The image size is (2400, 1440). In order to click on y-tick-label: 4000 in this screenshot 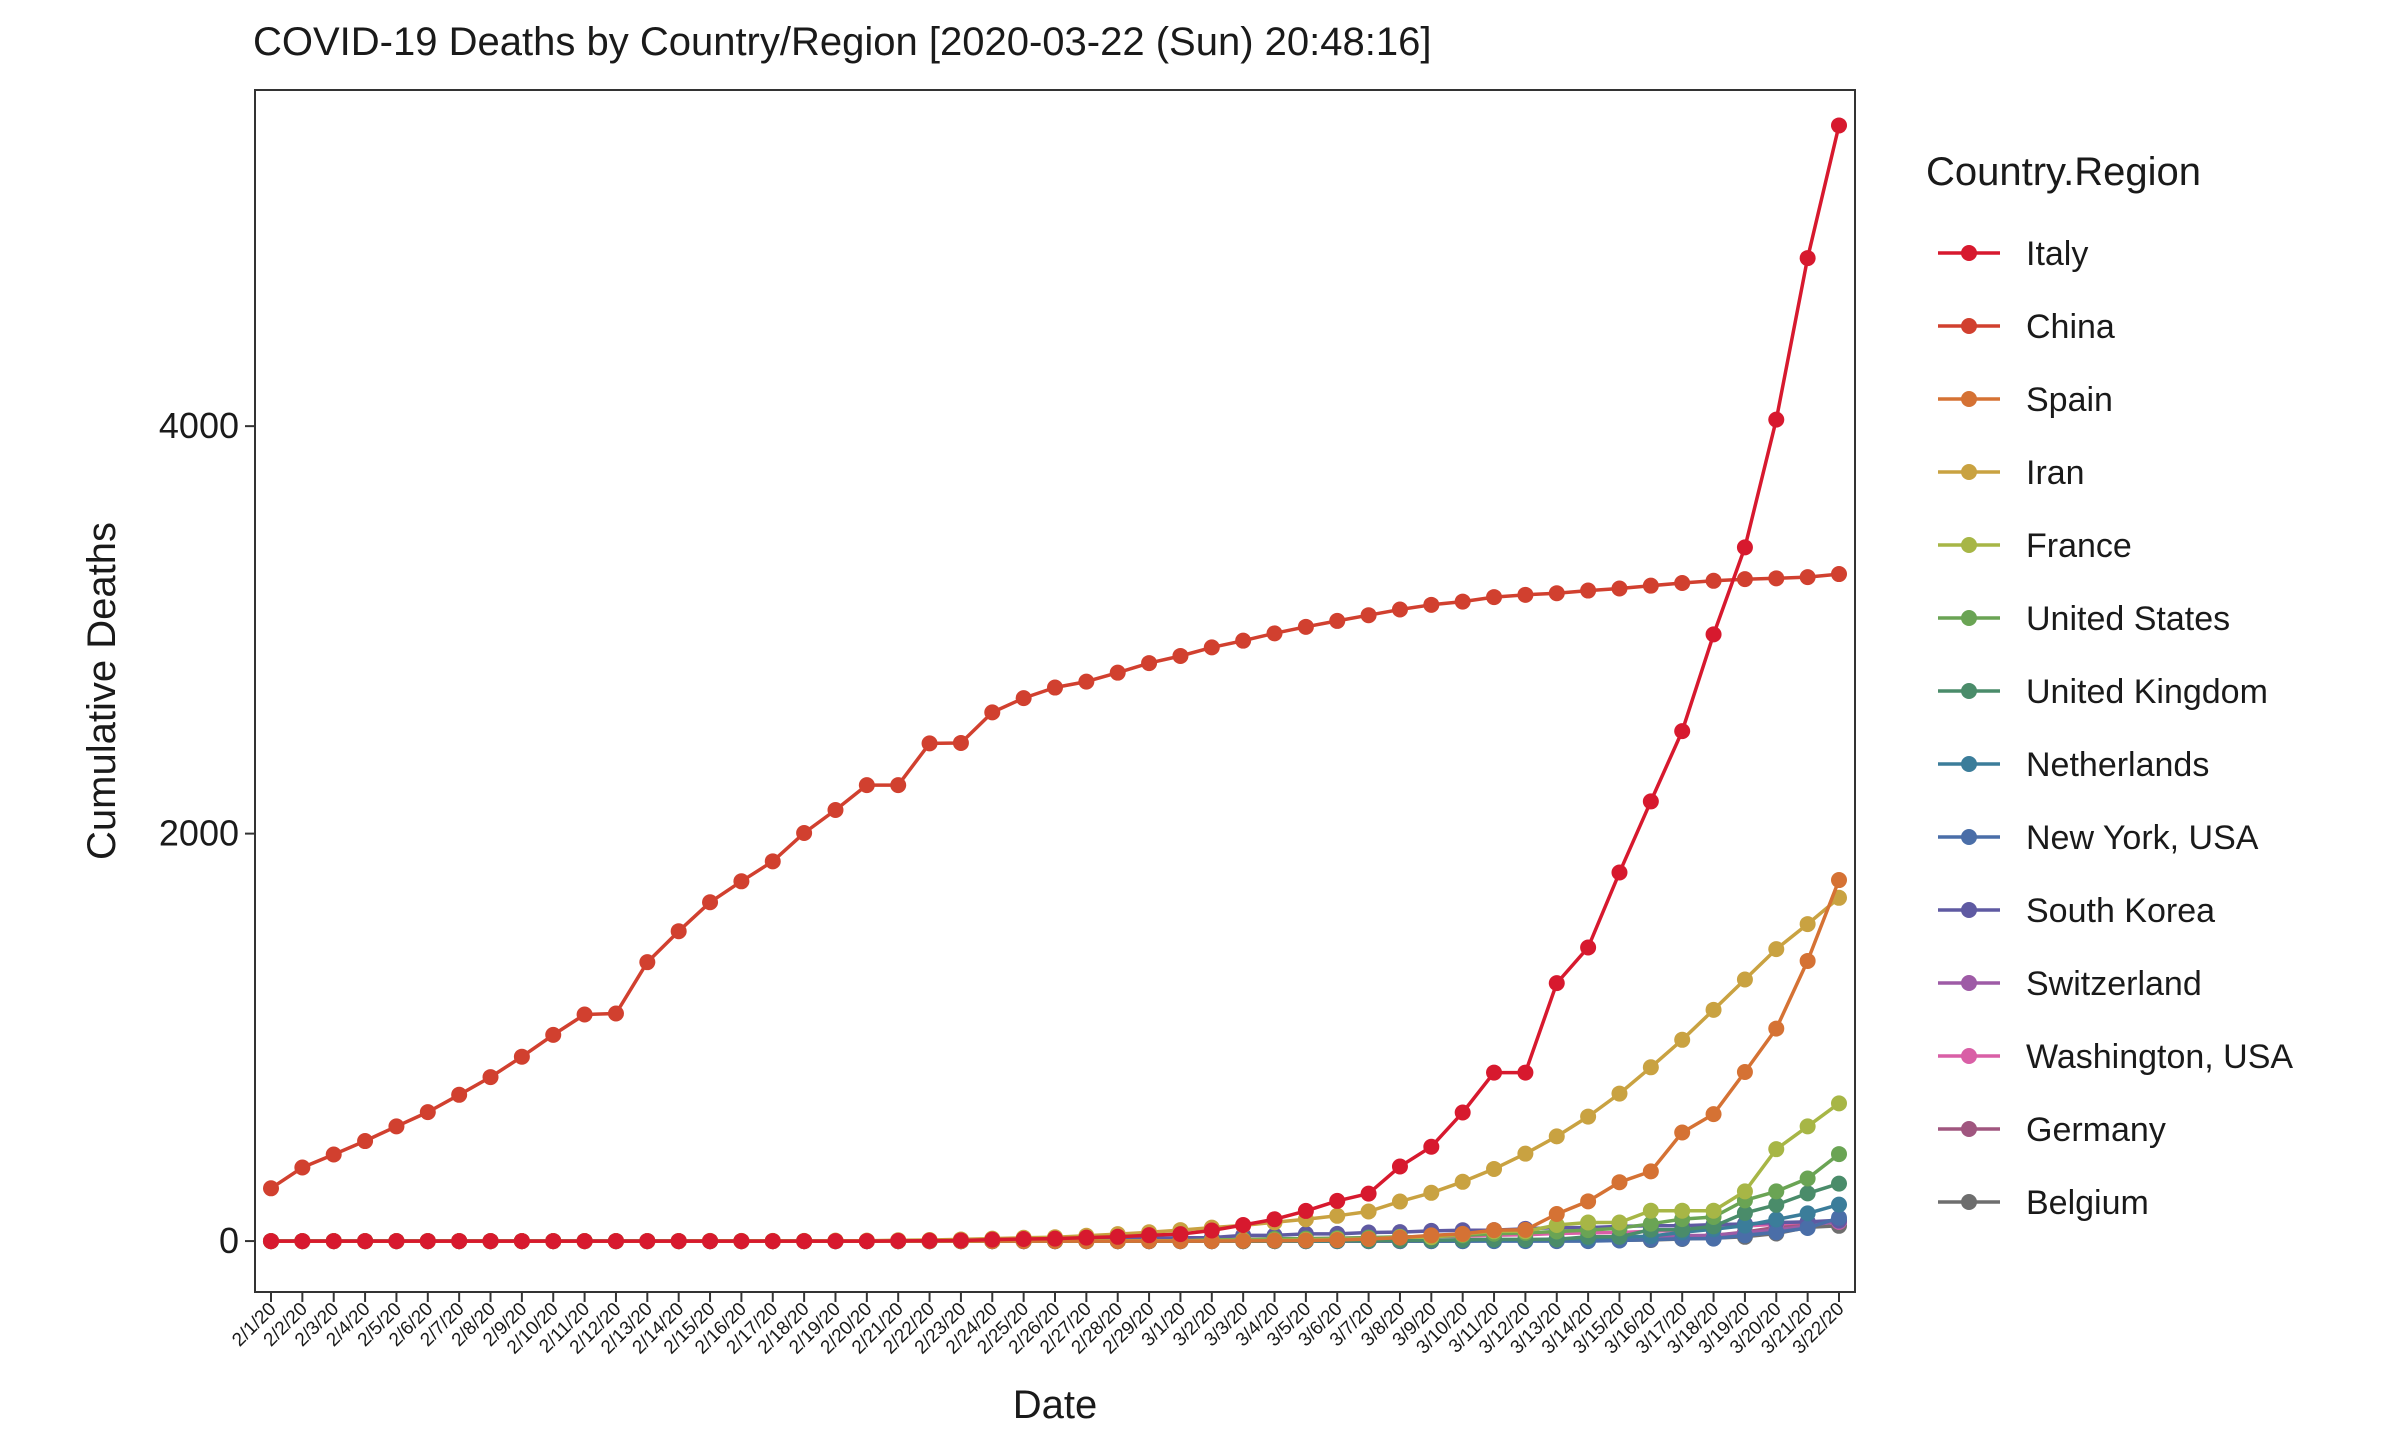, I will do `click(199, 425)`.